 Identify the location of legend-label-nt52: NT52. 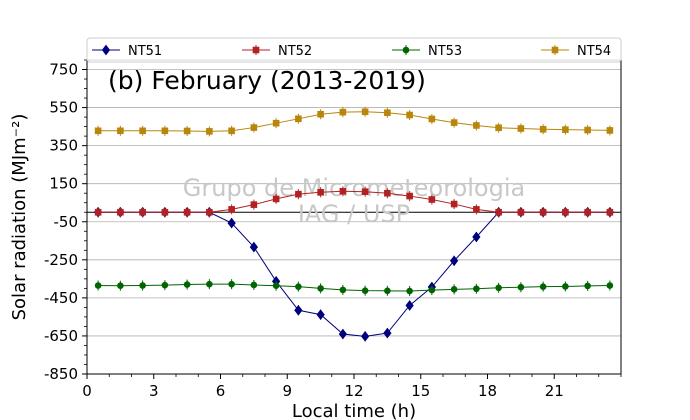
(295, 51).